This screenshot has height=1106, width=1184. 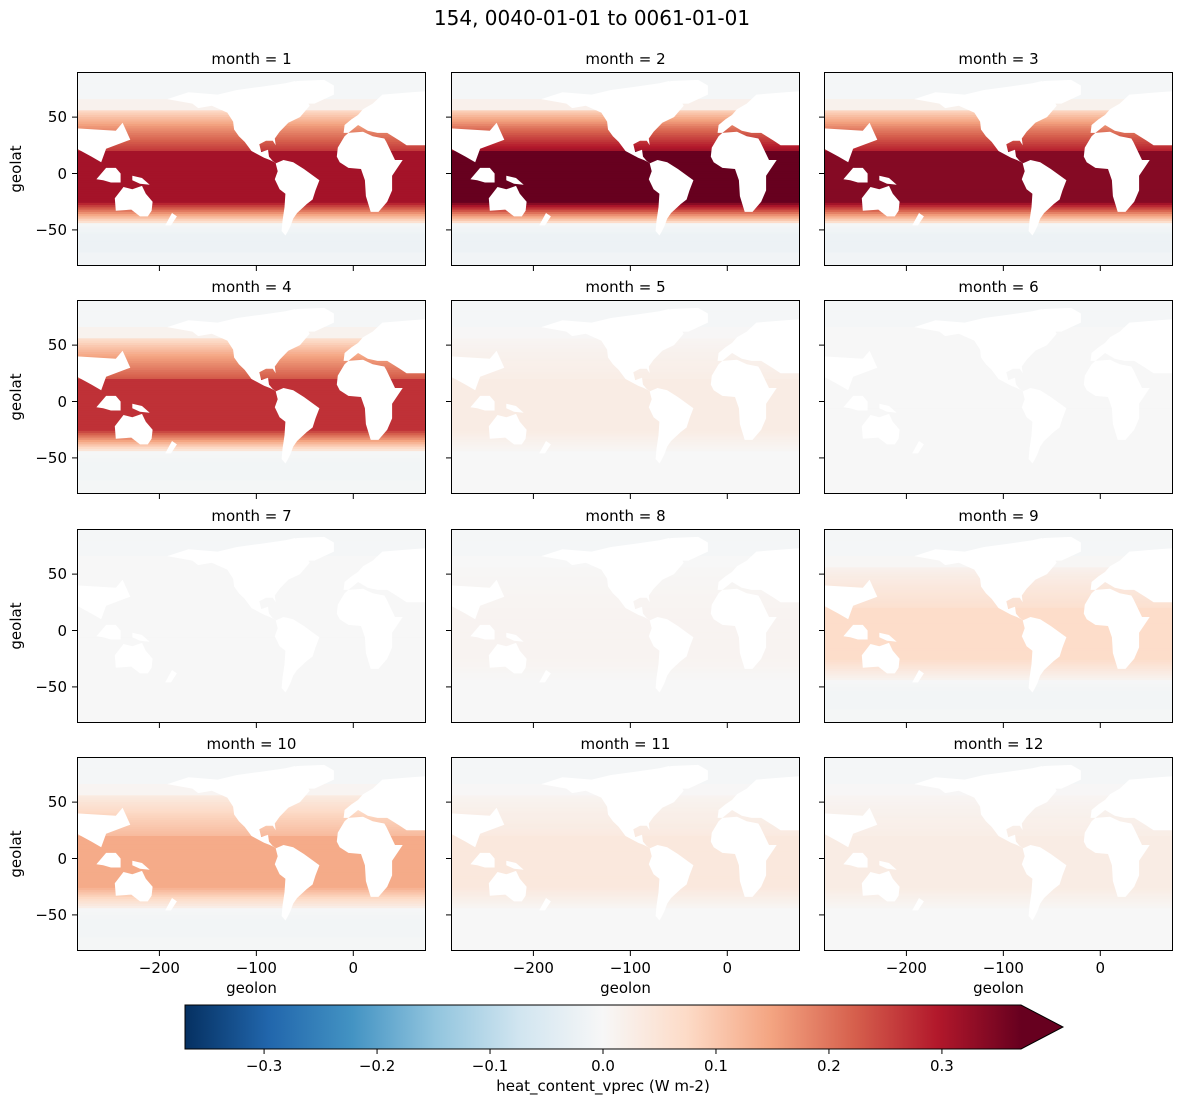 I want to click on x-axis-label: geolon, so click(x=625, y=988).